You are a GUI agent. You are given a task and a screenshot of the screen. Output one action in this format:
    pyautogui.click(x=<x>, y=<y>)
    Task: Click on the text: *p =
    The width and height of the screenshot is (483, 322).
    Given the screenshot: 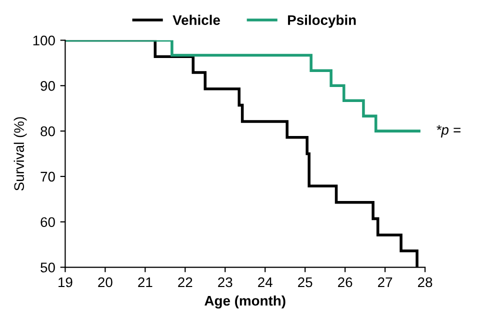 What is the action you would take?
    pyautogui.click(x=448, y=131)
    